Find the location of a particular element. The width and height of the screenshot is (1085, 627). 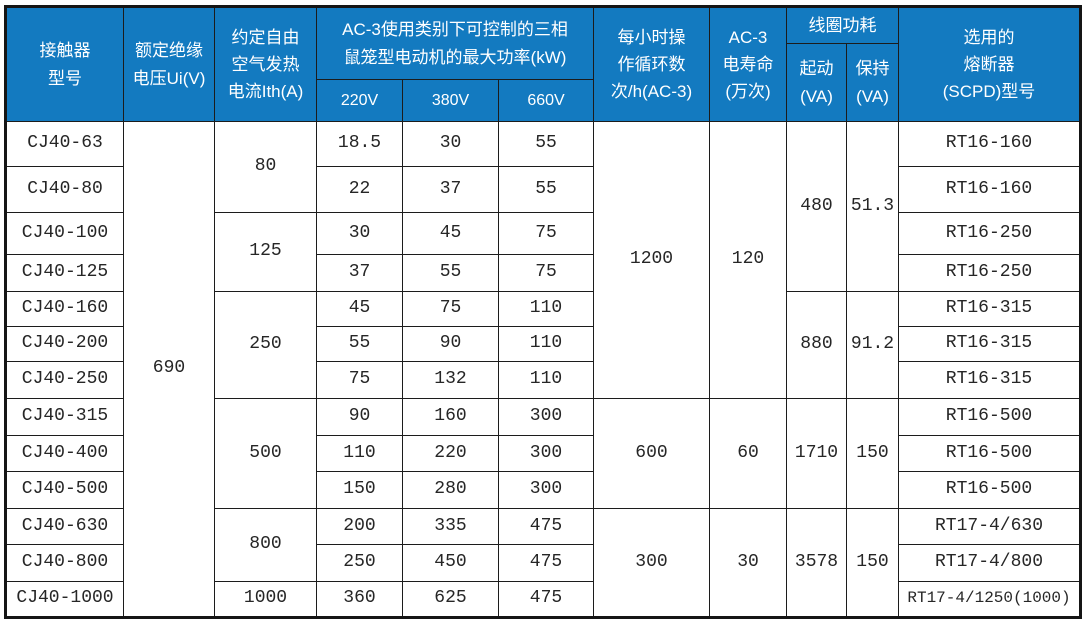

table-row: CJ40-800 250 450 475 RT17-4/800 is located at coordinates (543, 563).